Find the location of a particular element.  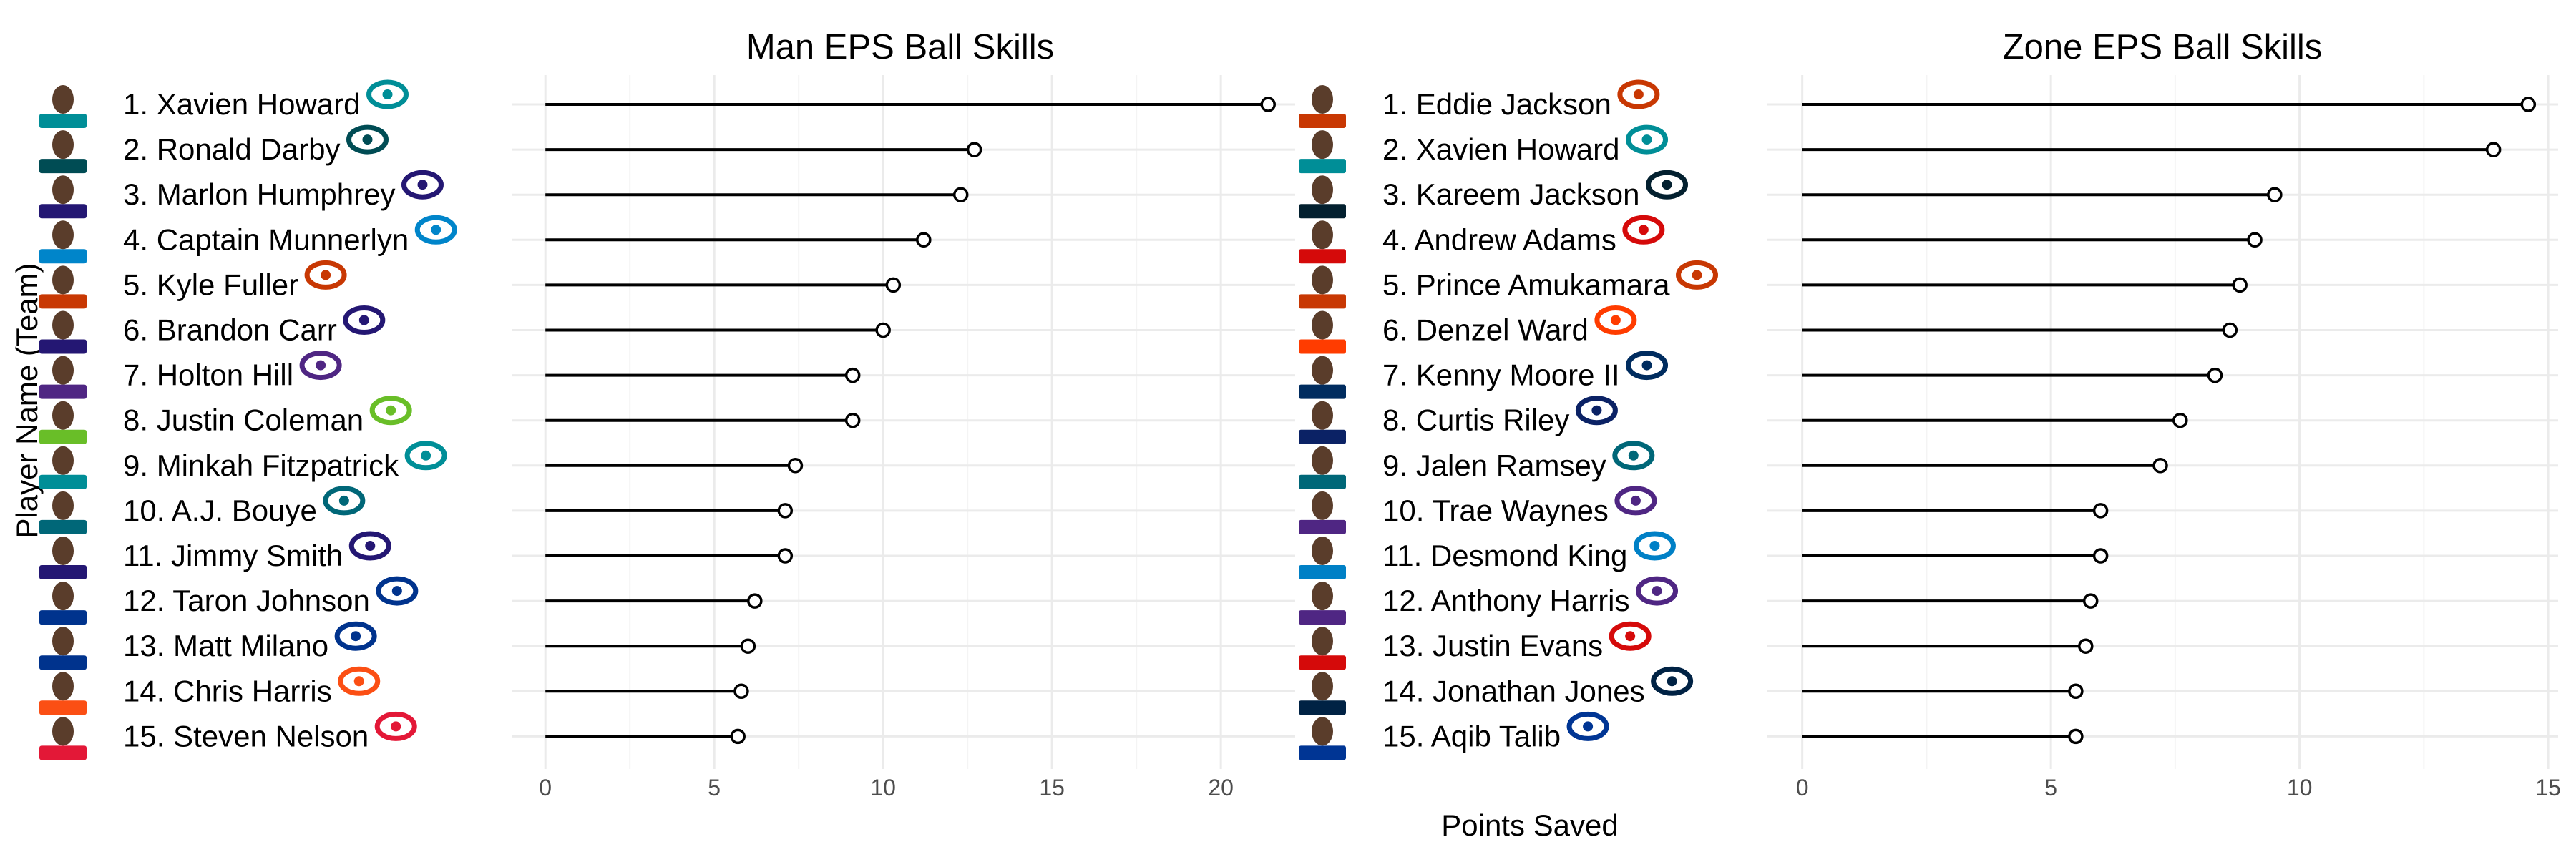

x-tick-label: 10 is located at coordinates (883, 787).